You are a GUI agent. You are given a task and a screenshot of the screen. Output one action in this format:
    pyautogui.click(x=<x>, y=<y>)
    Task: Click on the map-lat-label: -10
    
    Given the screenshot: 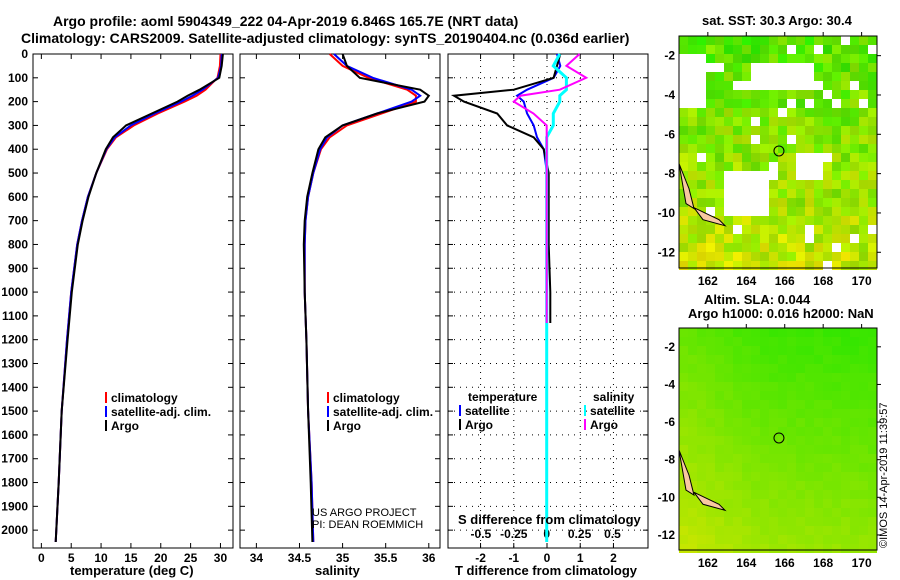 What is the action you would take?
    pyautogui.click(x=667, y=497)
    